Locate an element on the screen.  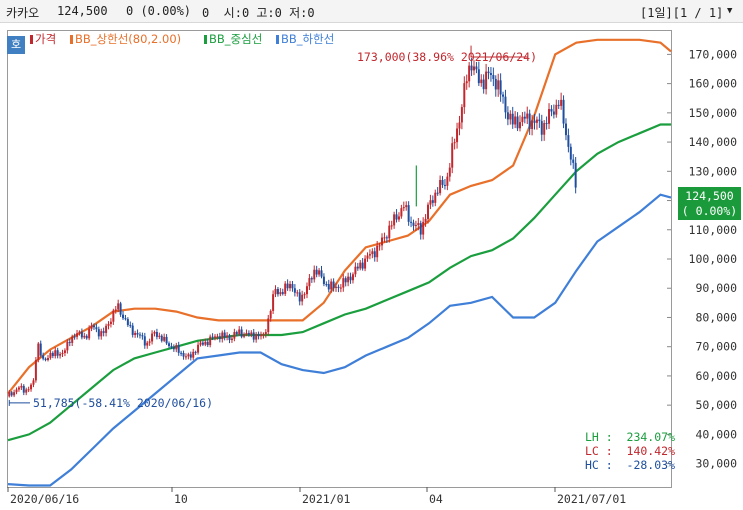
page-indicator: [1일][1 / 1] is located at coordinates (682, 13).